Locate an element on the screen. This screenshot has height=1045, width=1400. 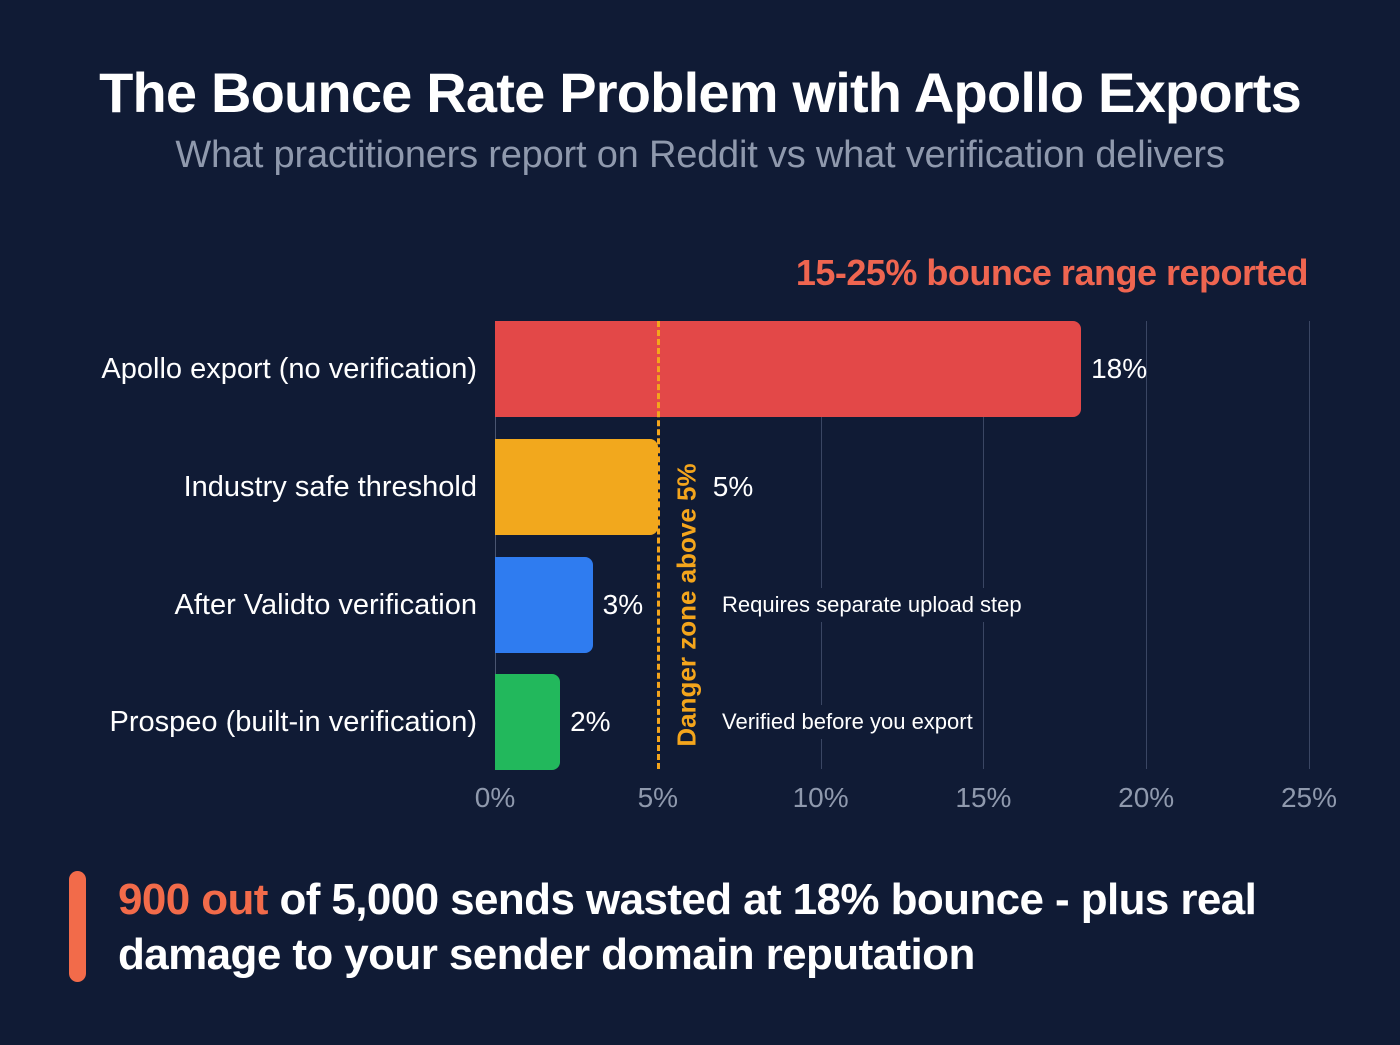
callout-accent-bar is located at coordinates (77, 926).